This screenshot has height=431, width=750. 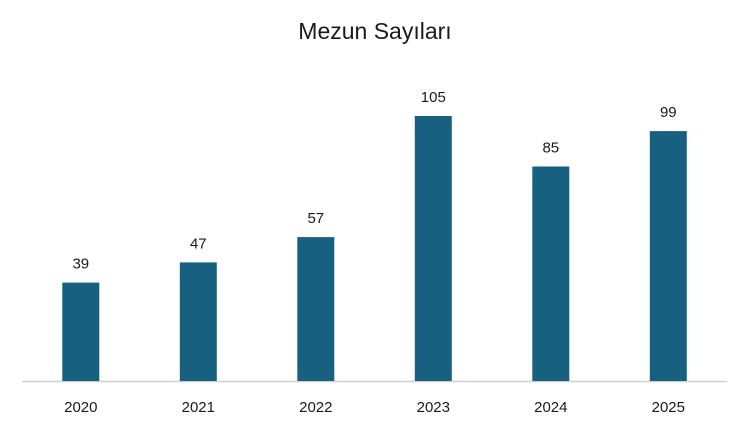 I want to click on chart-title: Mezun Sayıları, so click(x=375, y=31).